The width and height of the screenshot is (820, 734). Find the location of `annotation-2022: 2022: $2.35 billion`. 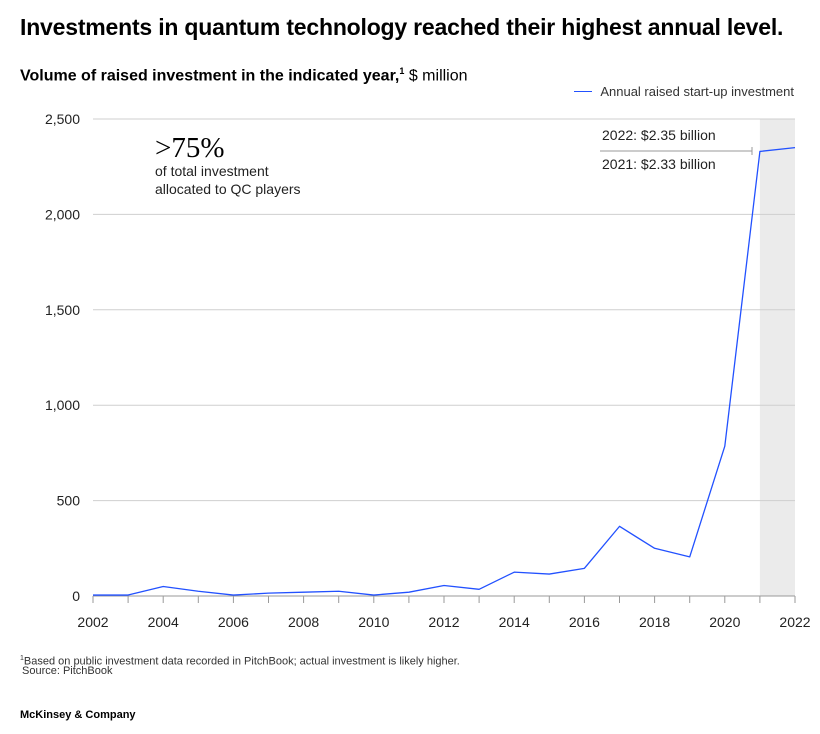

annotation-2022: 2022: $2.35 billion is located at coordinates (659, 135).